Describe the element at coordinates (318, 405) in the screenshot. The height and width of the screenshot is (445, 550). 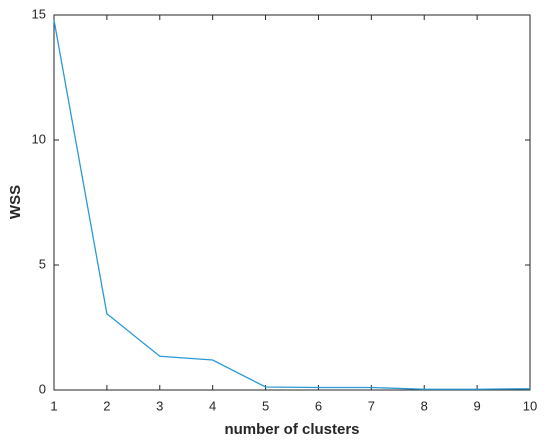
I see `x-tick-label: 6` at that location.